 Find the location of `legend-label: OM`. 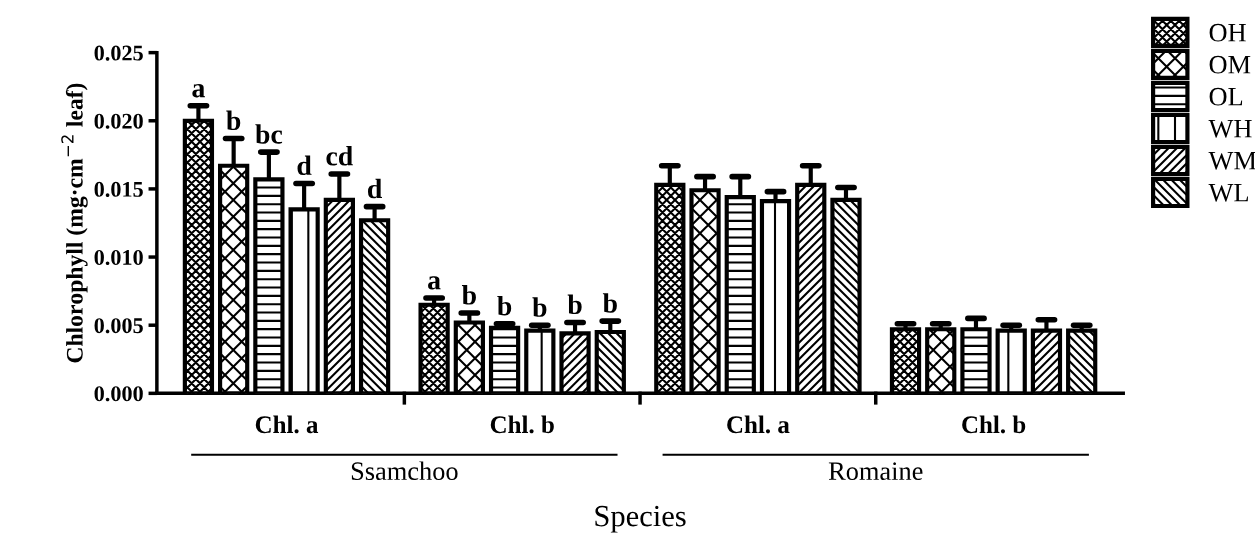

legend-label: OM is located at coordinates (1230, 64).